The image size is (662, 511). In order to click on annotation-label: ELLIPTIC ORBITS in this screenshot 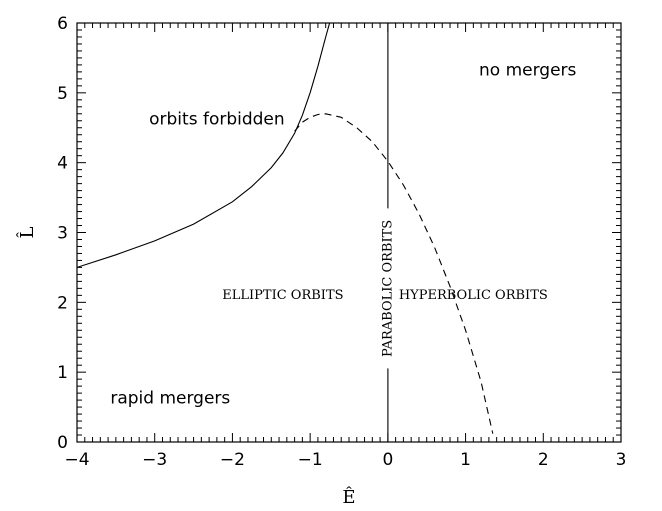, I will do `click(282, 295)`.